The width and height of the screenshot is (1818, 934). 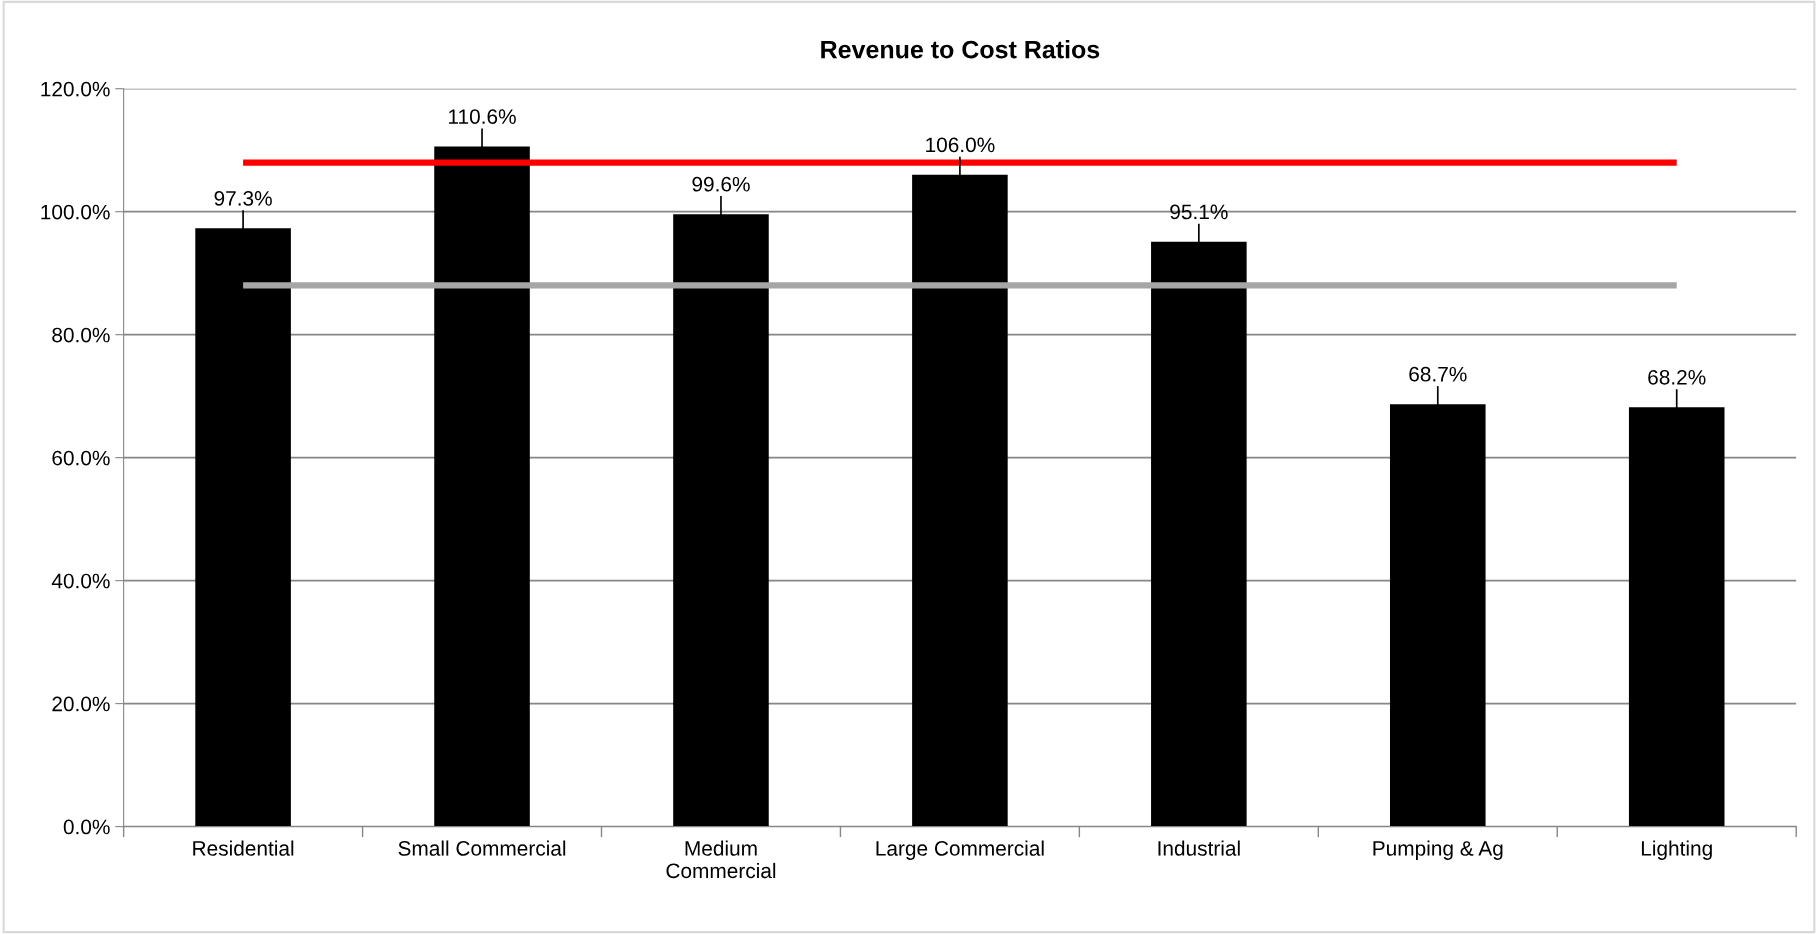 I want to click on y-tick-label: 40.0%, so click(x=80, y=581).